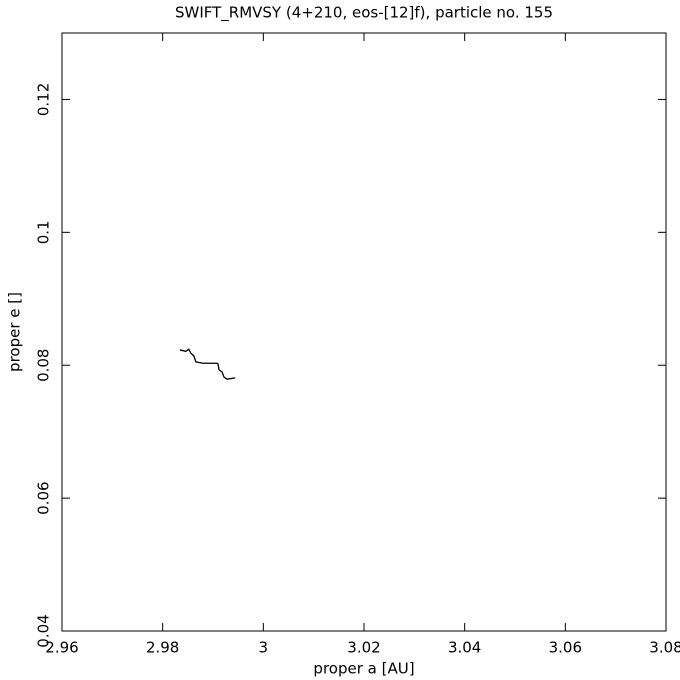 This screenshot has width=680, height=680. What do you see at coordinates (44, 99) in the screenshot?
I see `y-tick-label: 0.12` at bounding box center [44, 99].